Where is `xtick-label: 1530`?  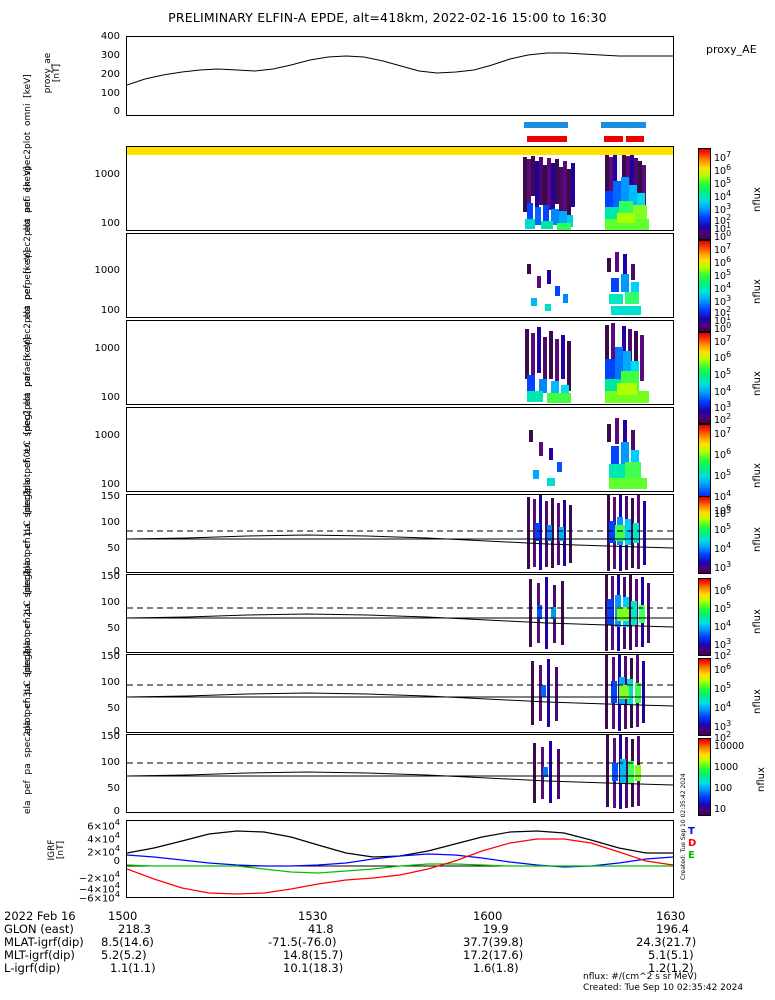
xtick-label: 1530 is located at coordinates (313, 916).